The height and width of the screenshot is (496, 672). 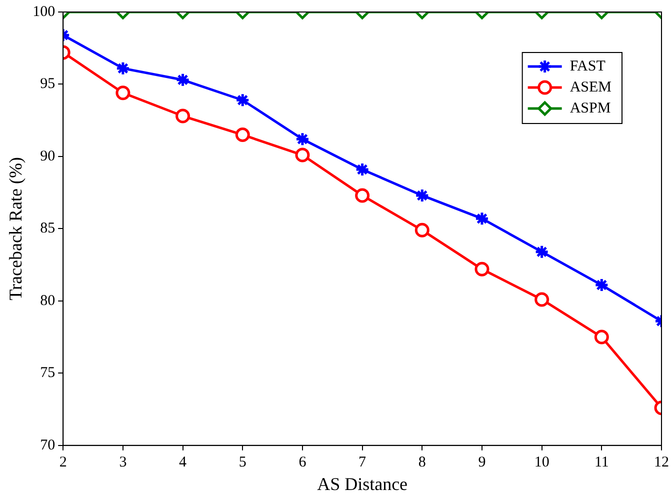 I want to click on y-tick-label: 100, so click(x=44, y=12).